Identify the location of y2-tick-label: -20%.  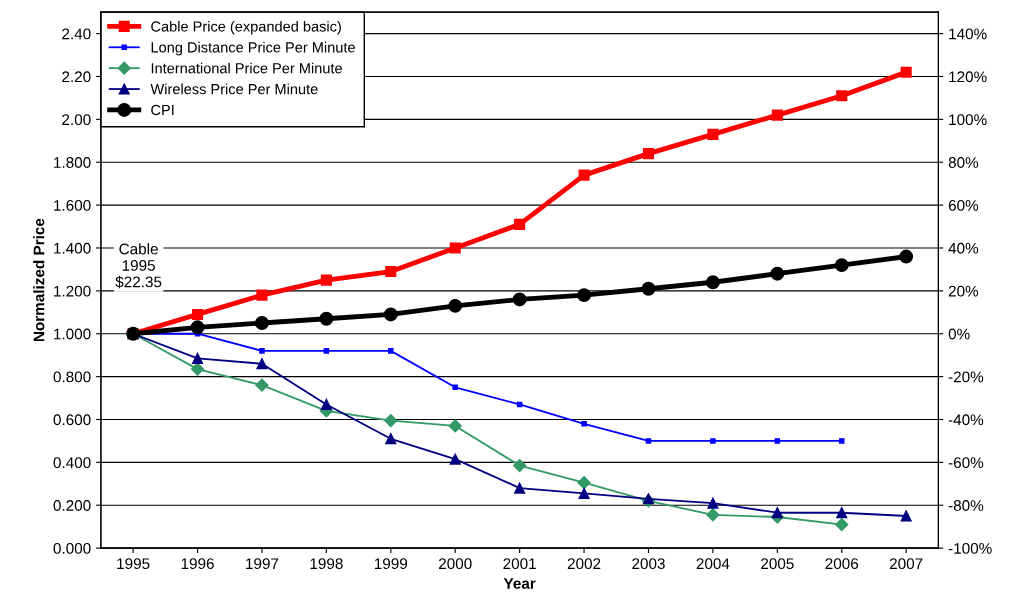
(966, 377).